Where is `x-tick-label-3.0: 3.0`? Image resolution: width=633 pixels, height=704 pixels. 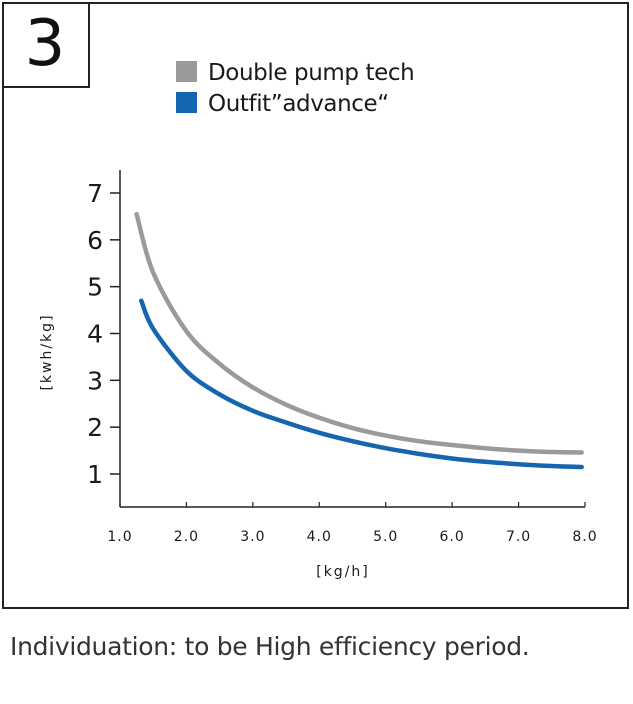
x-tick-label-3.0: 3.0 is located at coordinates (252, 537).